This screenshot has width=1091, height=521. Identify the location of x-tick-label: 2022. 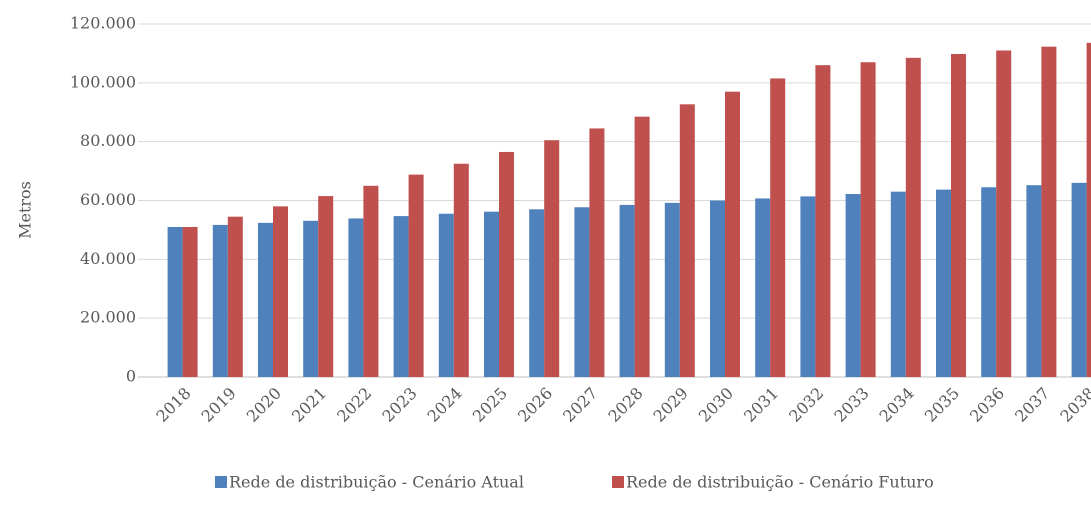
(354, 405).